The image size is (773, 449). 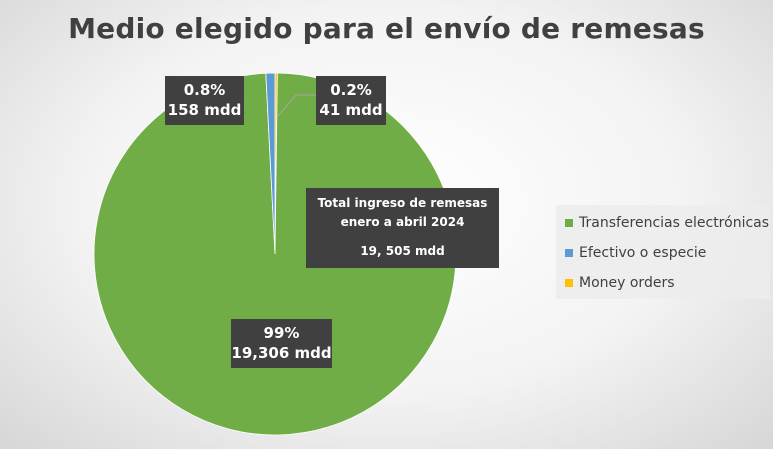 What do you see at coordinates (351, 100) in the screenshot?
I see `data-label-money-orders: 0.2% 41 mdd` at bounding box center [351, 100].